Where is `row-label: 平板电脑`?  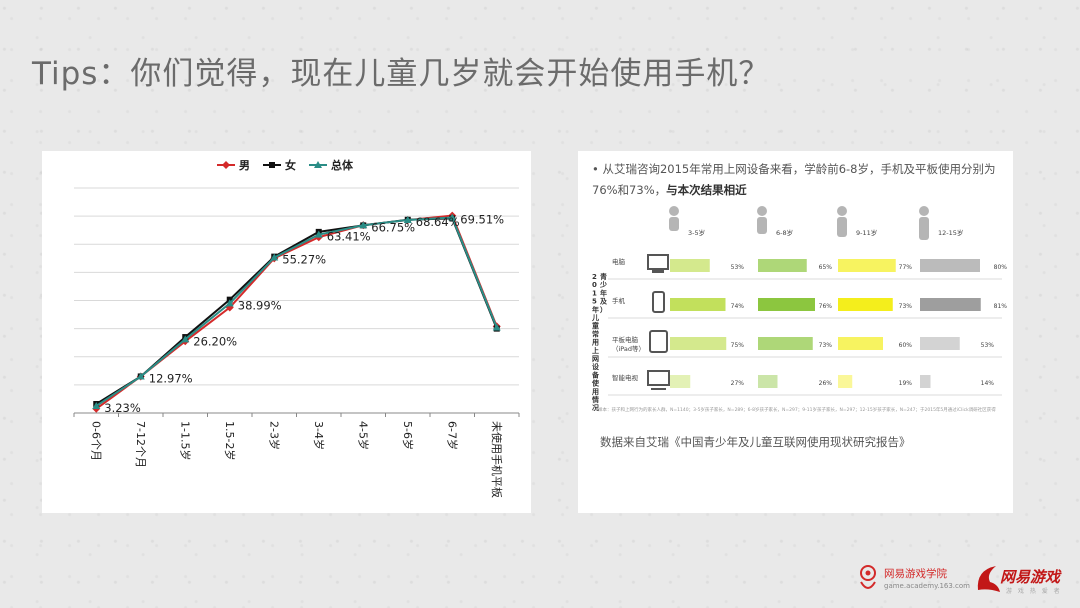 row-label: 平板电脑 is located at coordinates (625, 339).